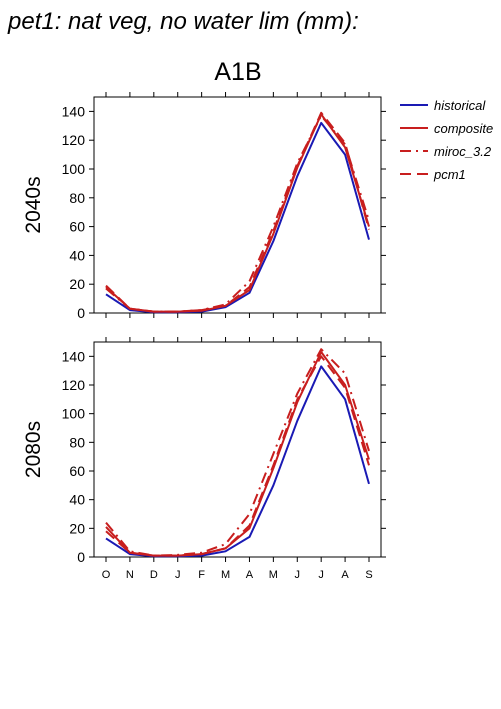  What do you see at coordinates (201, 575) in the screenshot?
I see `x-tick-label: F` at bounding box center [201, 575].